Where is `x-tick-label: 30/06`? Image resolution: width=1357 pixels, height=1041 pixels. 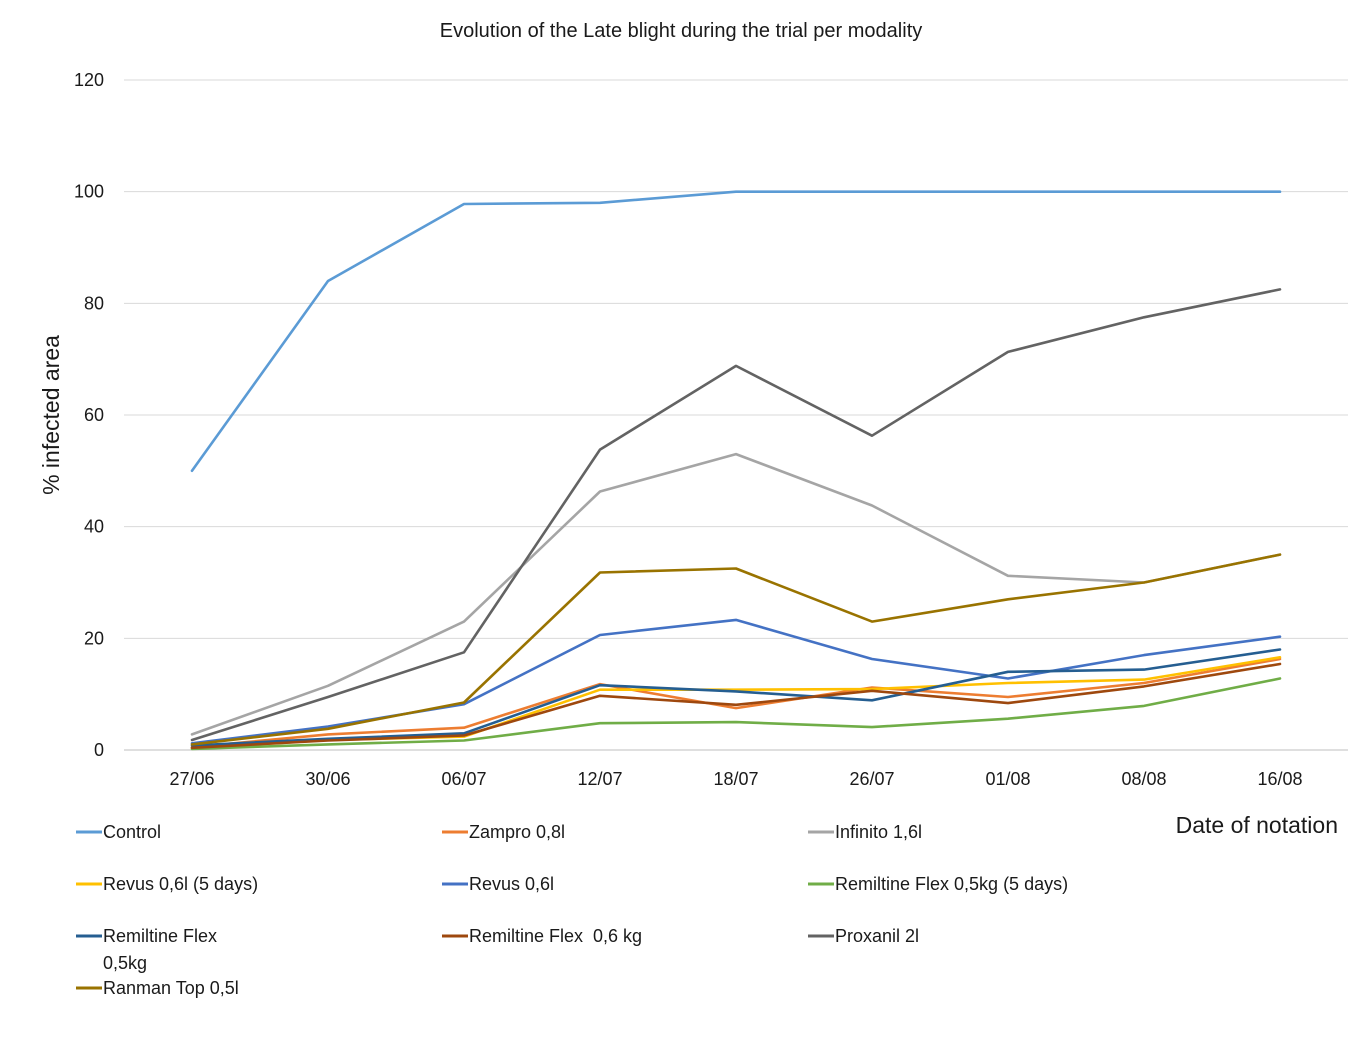 x-tick-label: 30/06 is located at coordinates (327, 779).